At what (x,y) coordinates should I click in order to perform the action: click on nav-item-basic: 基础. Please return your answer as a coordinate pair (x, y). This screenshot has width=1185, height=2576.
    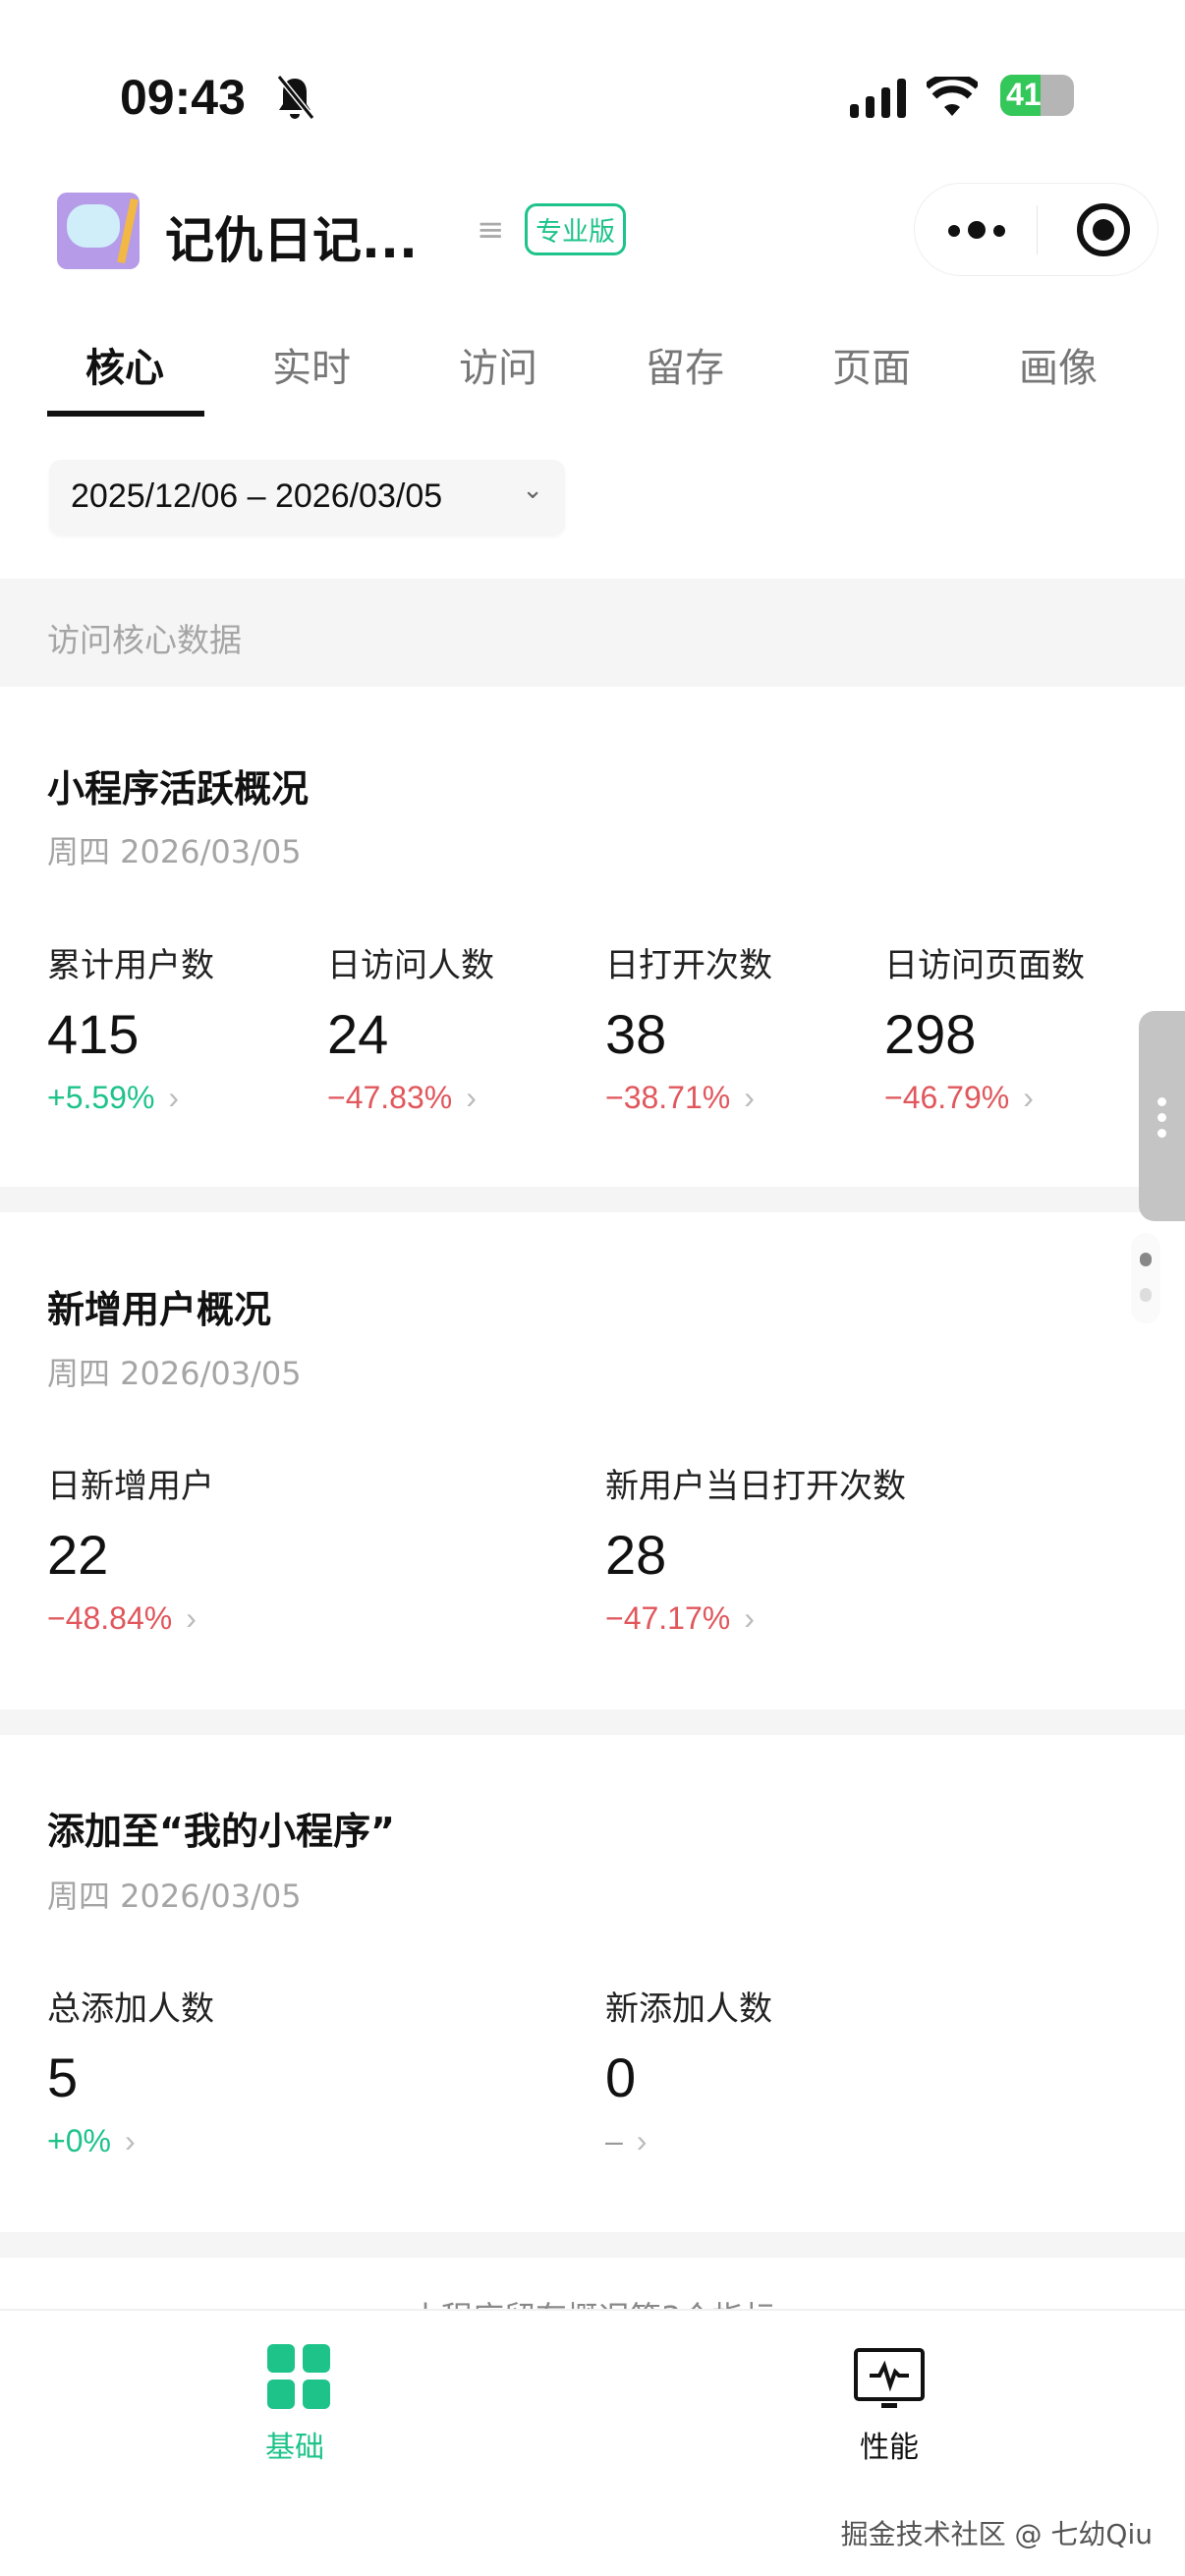
    Looking at the image, I should click on (295, 2418).